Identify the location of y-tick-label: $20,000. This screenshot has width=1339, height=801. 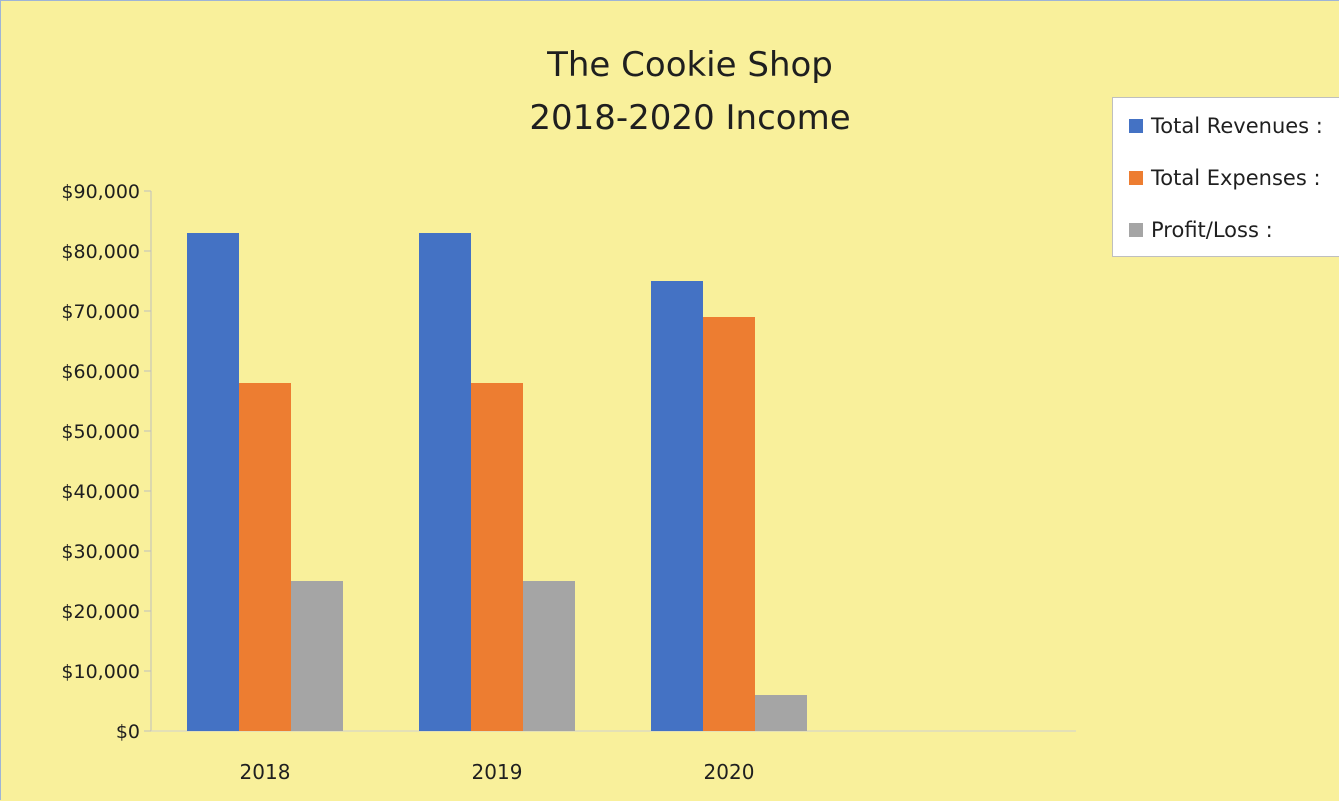
(100, 612).